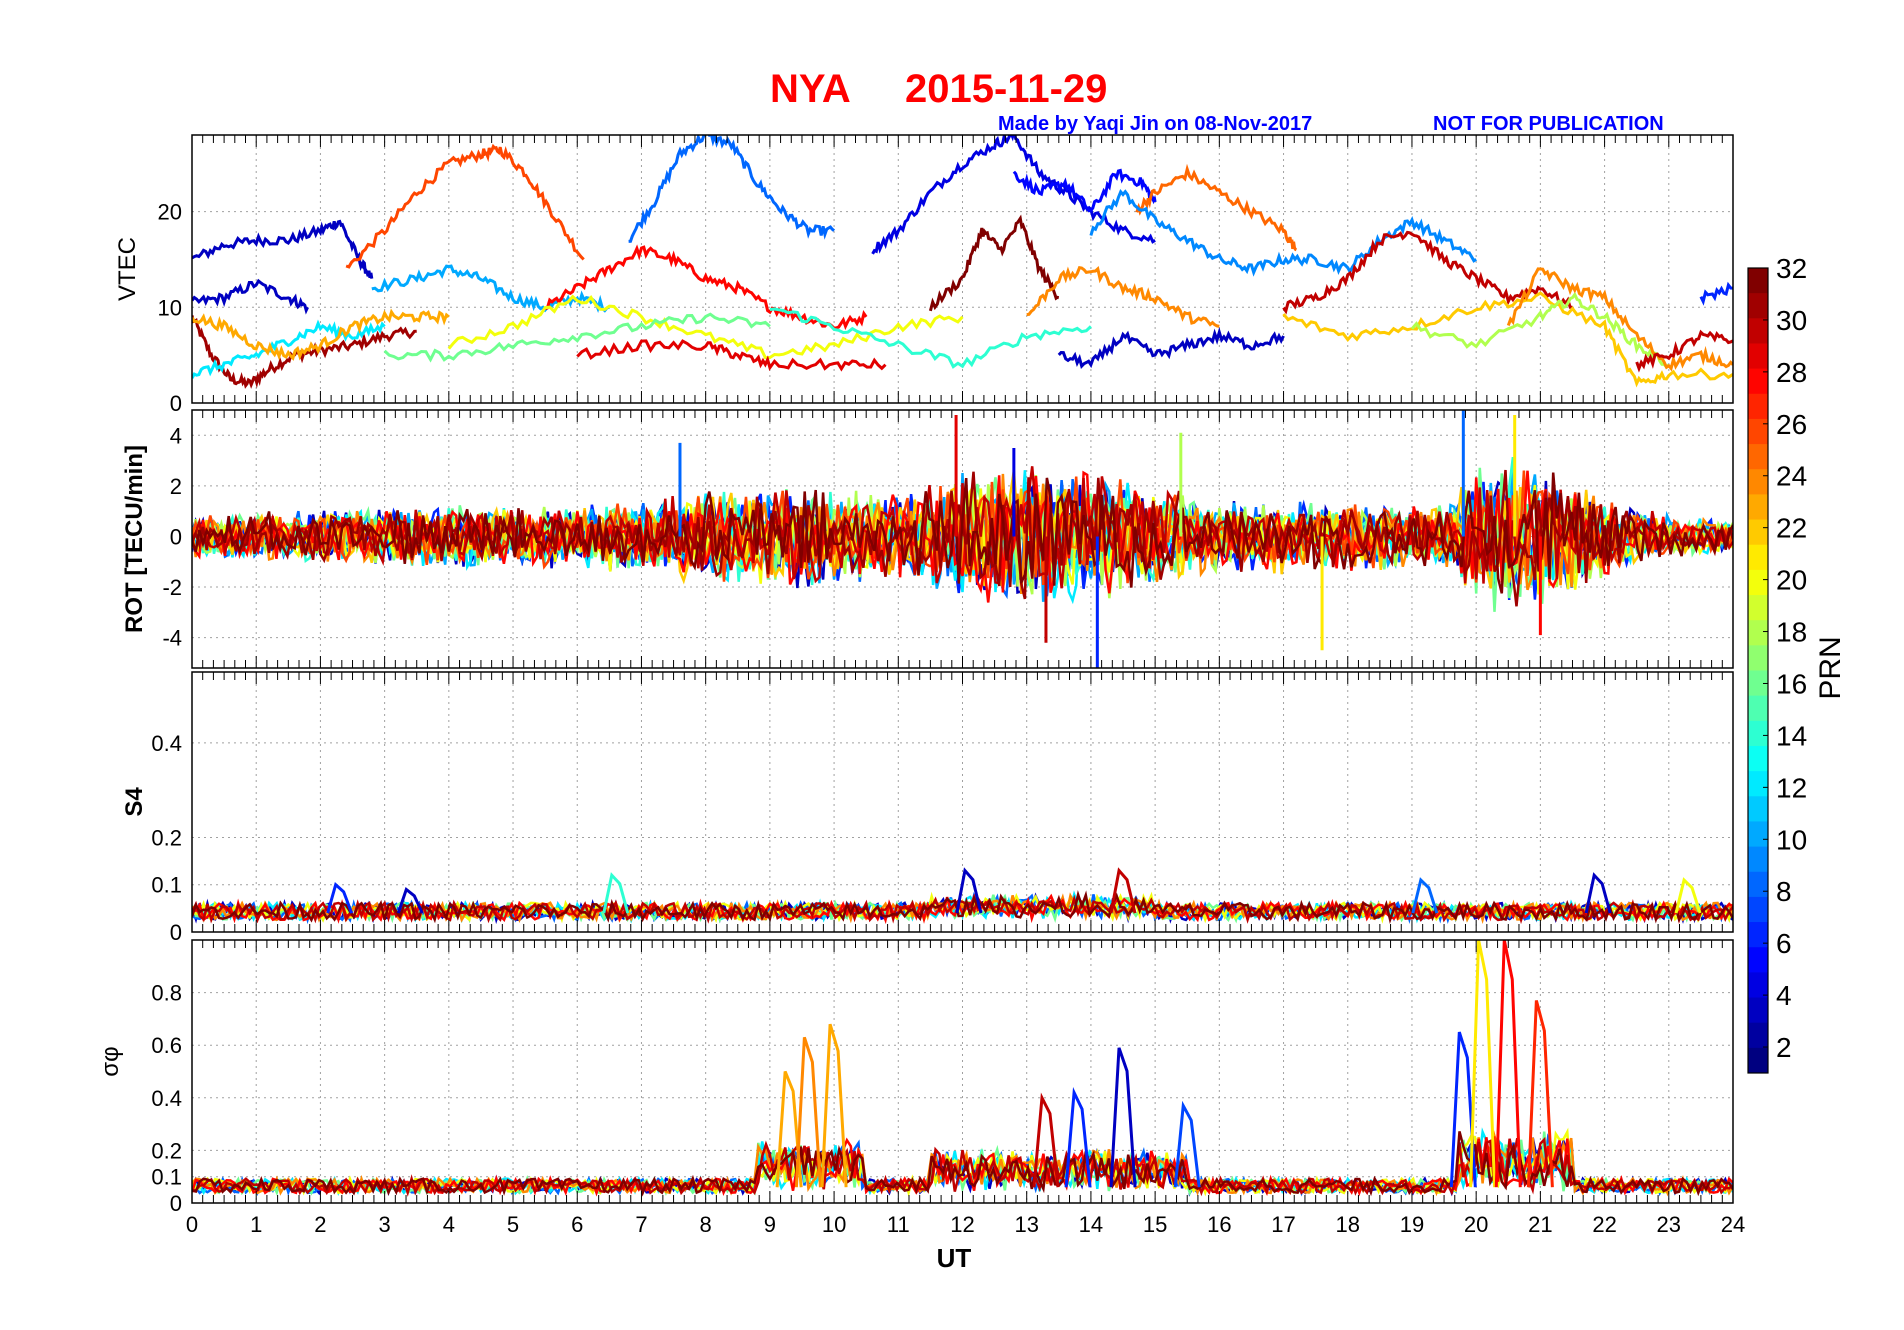 This screenshot has width=1904, height=1330. Describe the element at coordinates (176, 486) in the screenshot. I see `y-tick-label: 2` at that location.